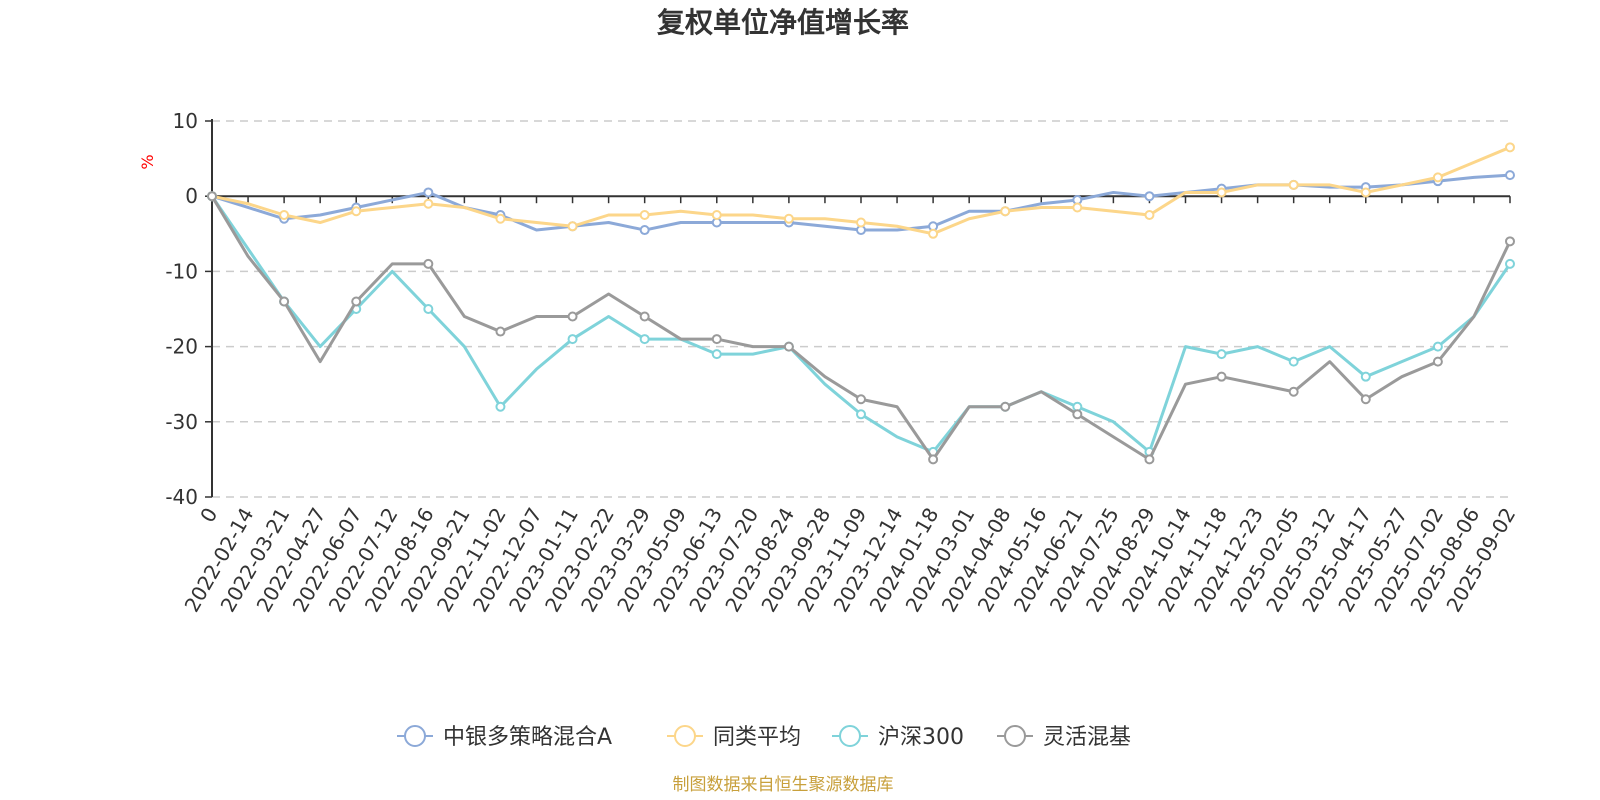 This screenshot has height=800, width=1600. What do you see at coordinates (783, 22) in the screenshot?
I see `chart-title: 复权单位净值增长率` at bounding box center [783, 22].